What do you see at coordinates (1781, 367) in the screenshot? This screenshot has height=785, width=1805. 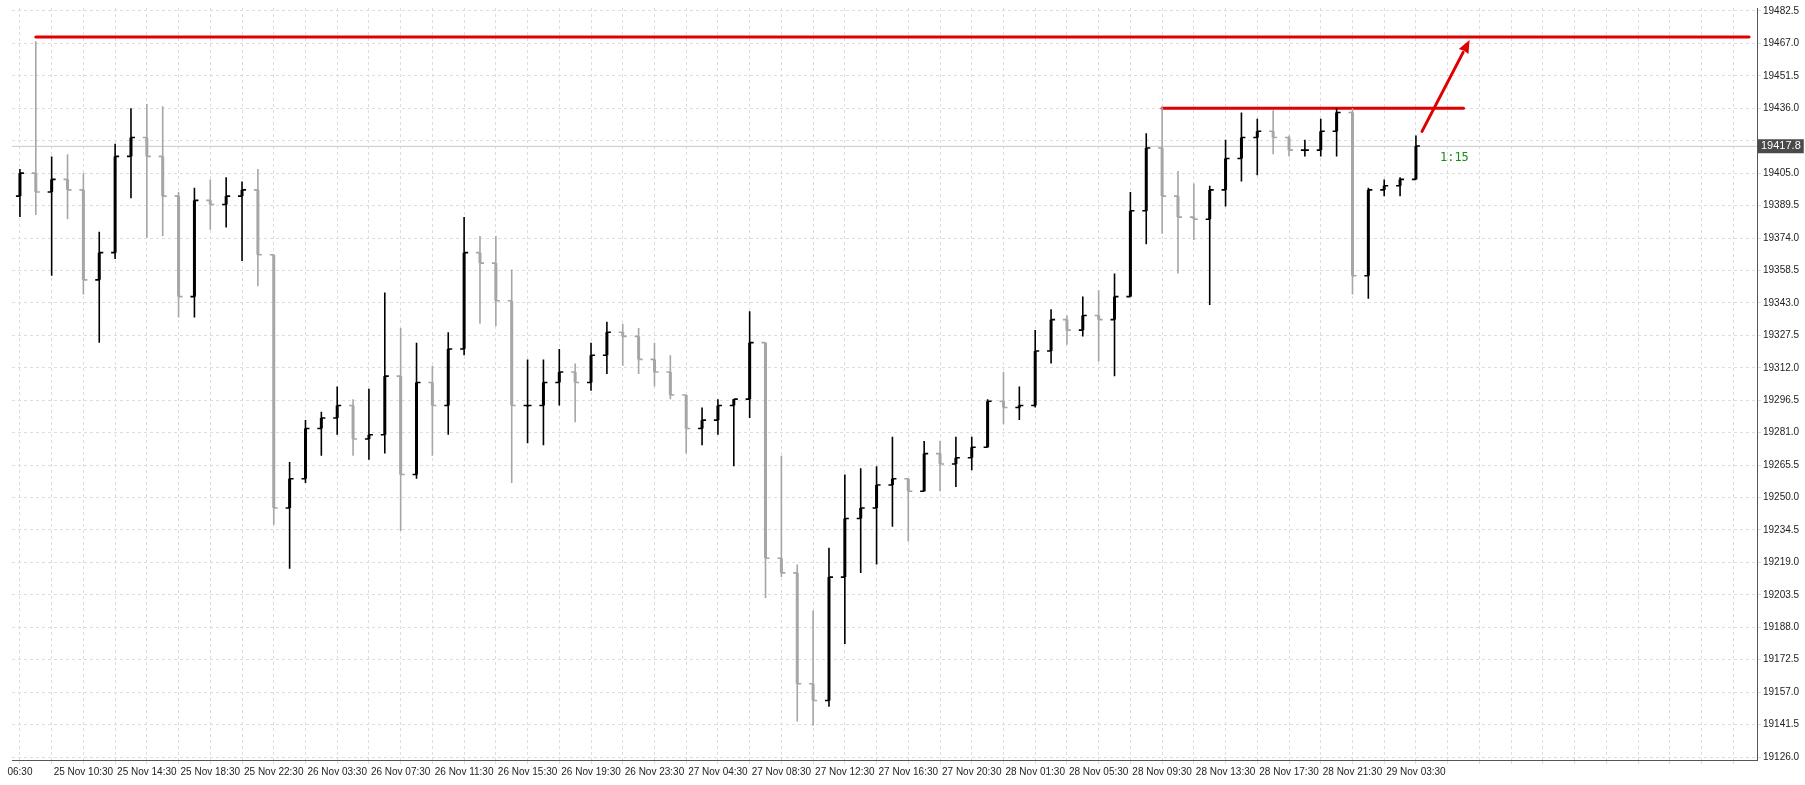 I see `y-tick-label: 19312.0` at bounding box center [1781, 367].